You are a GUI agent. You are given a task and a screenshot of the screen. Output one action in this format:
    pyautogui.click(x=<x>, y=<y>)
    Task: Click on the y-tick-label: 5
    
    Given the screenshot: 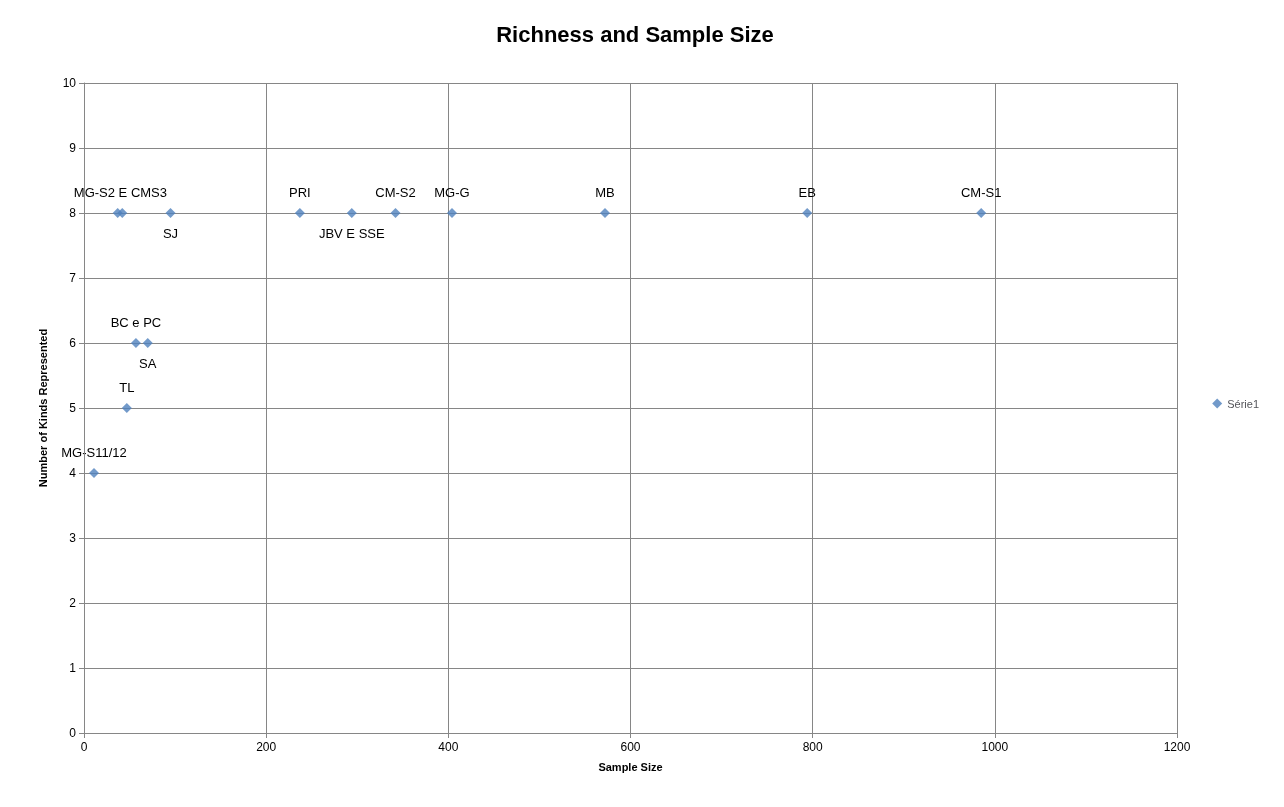 What is the action you would take?
    pyautogui.click(x=73, y=408)
    